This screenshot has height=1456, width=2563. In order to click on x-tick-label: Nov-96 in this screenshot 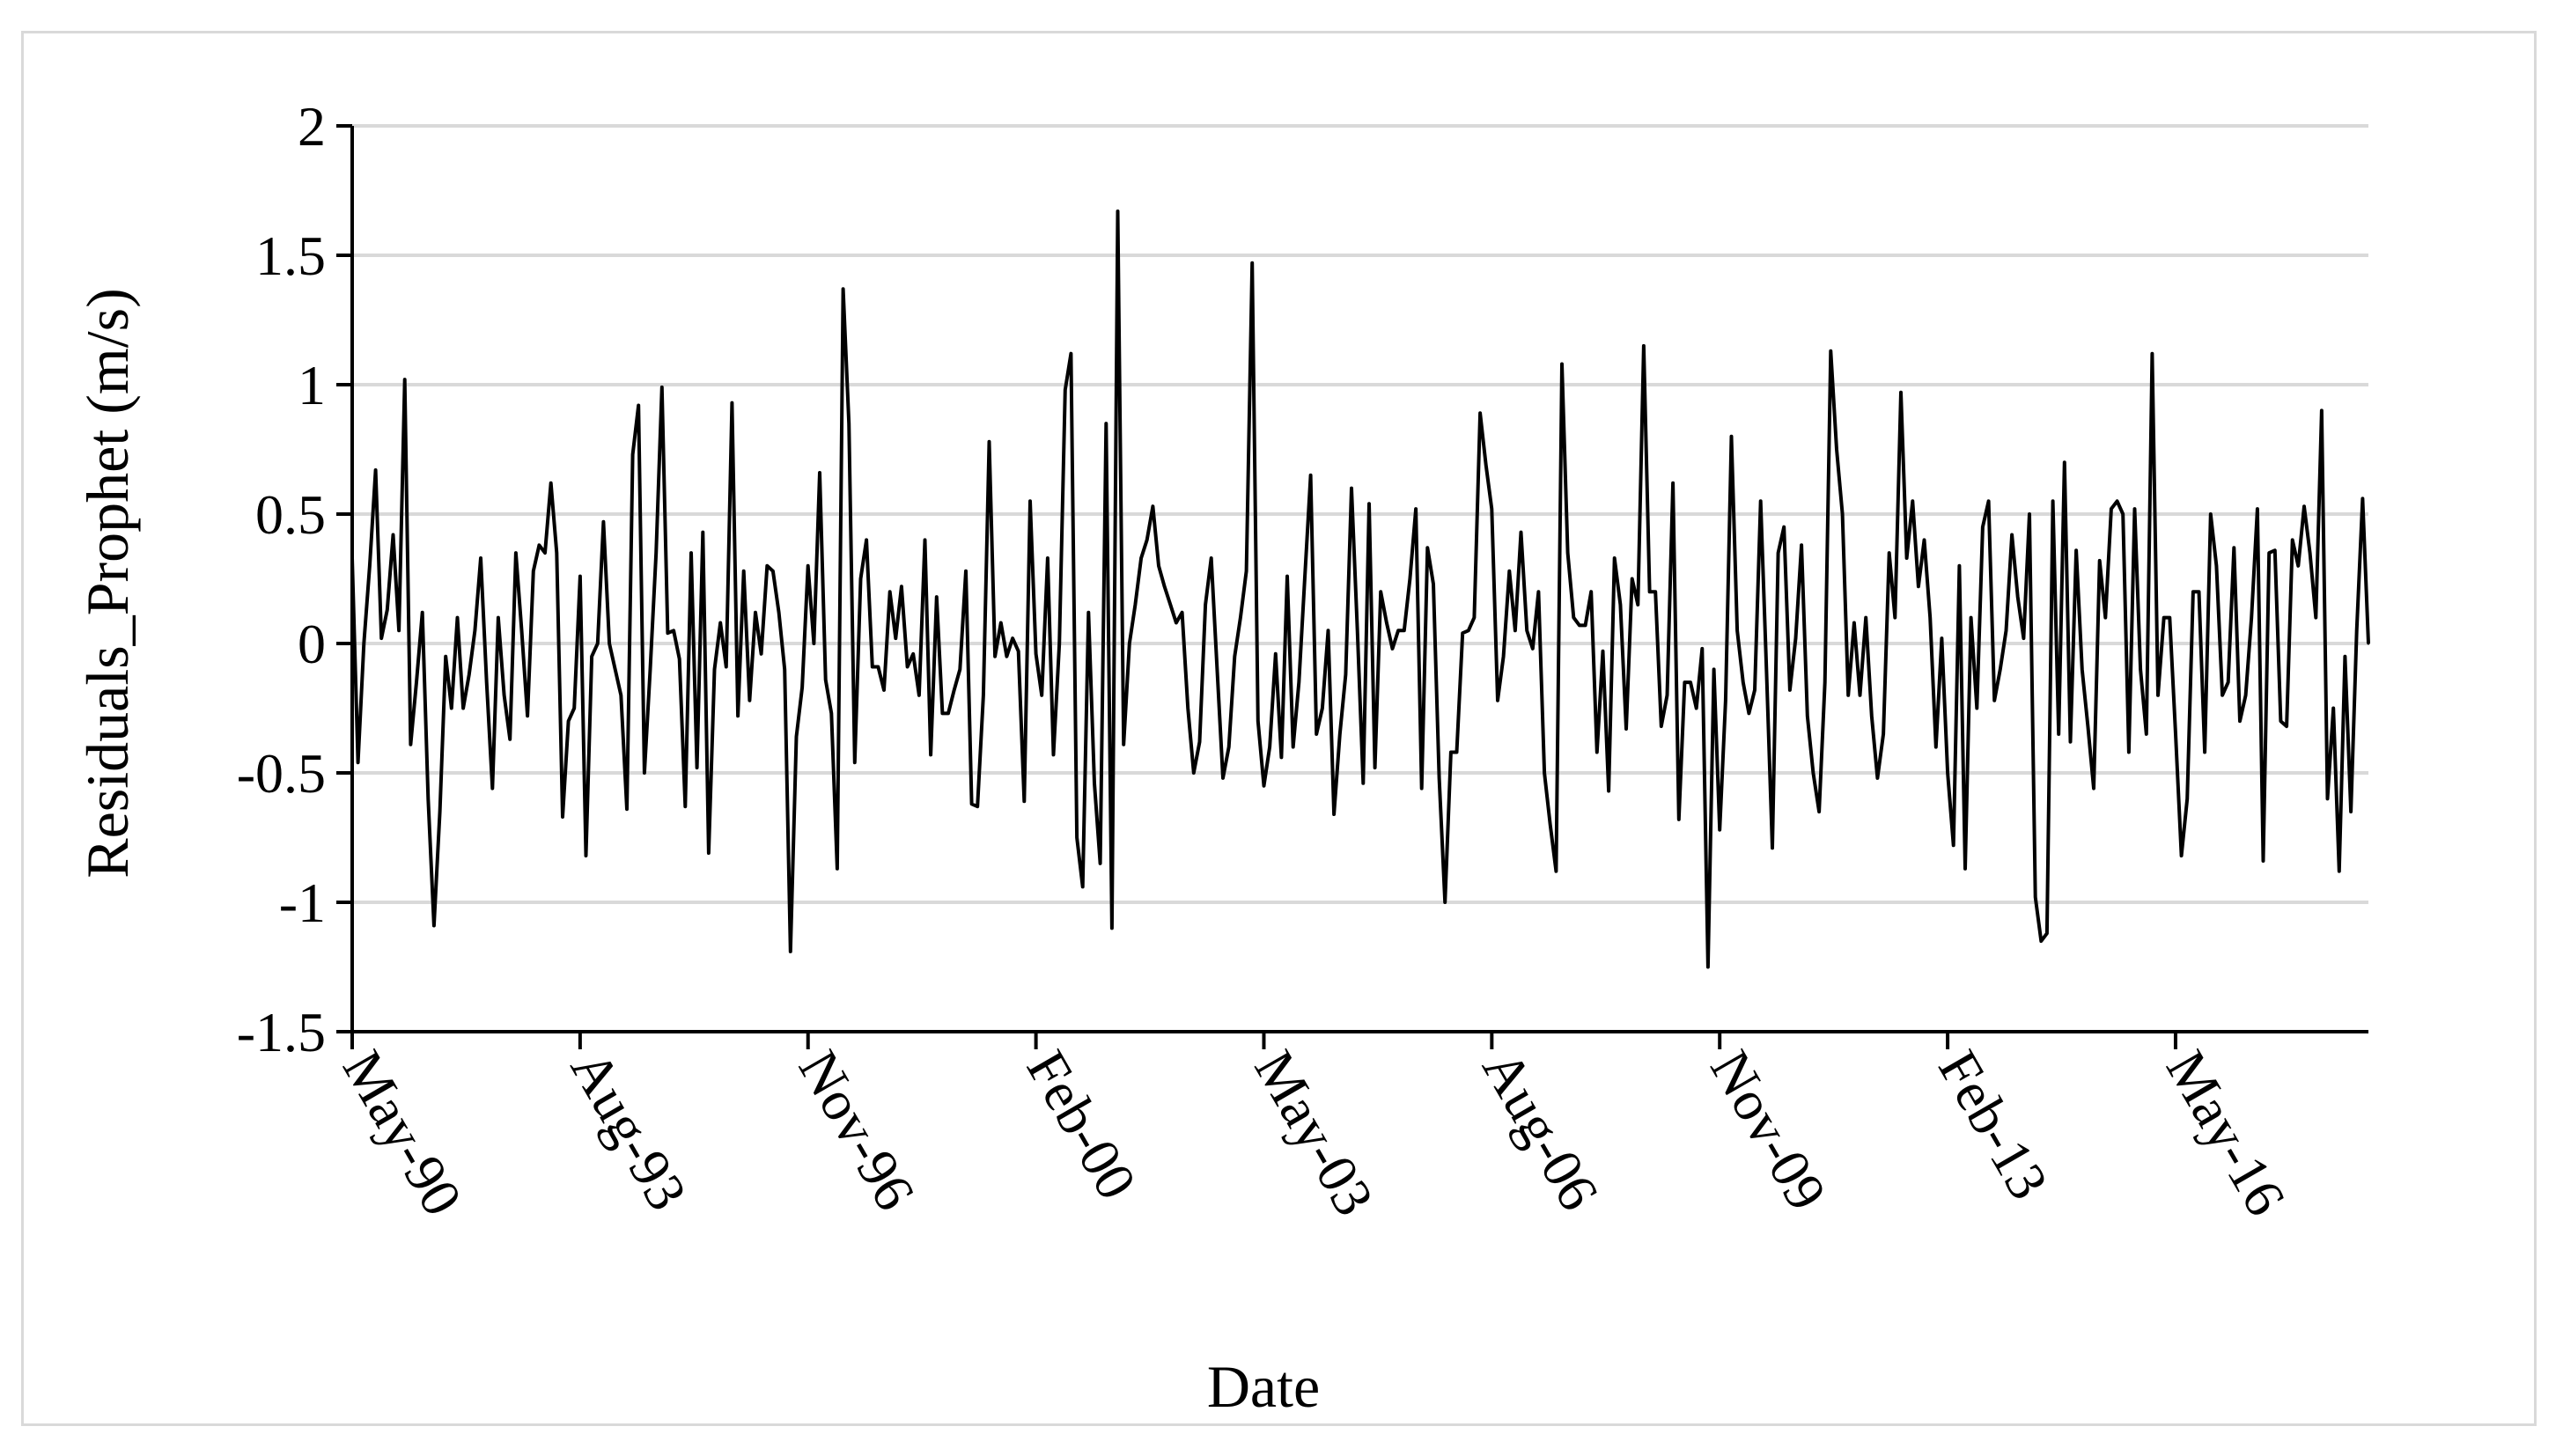, I will do `click(857, 1131)`.